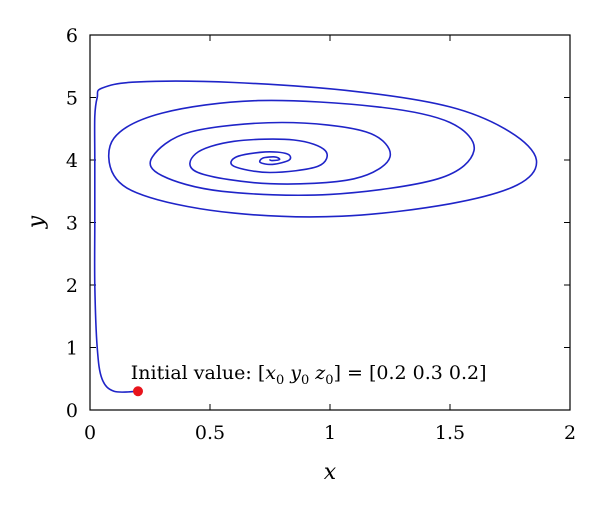  Describe the element at coordinates (410, 373) in the screenshot. I see `annotation-suffix: ] = [0.2 0.3 0.2]` at that location.